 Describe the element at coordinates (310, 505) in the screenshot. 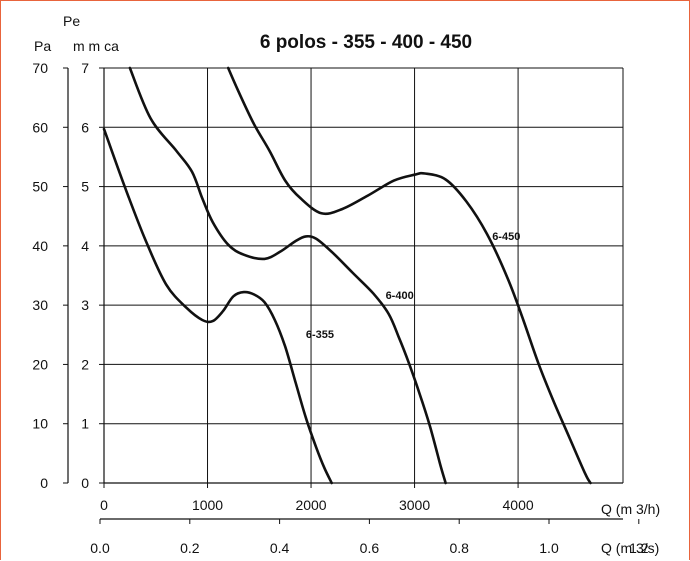

I see `x-tick-label: 2000` at that location.